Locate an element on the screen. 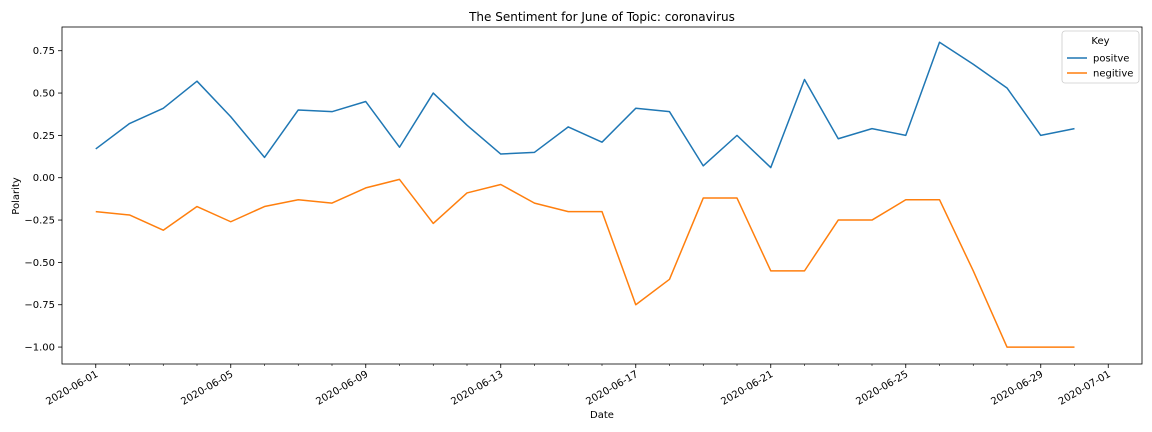  legend-box is located at coordinates (1100, 57).